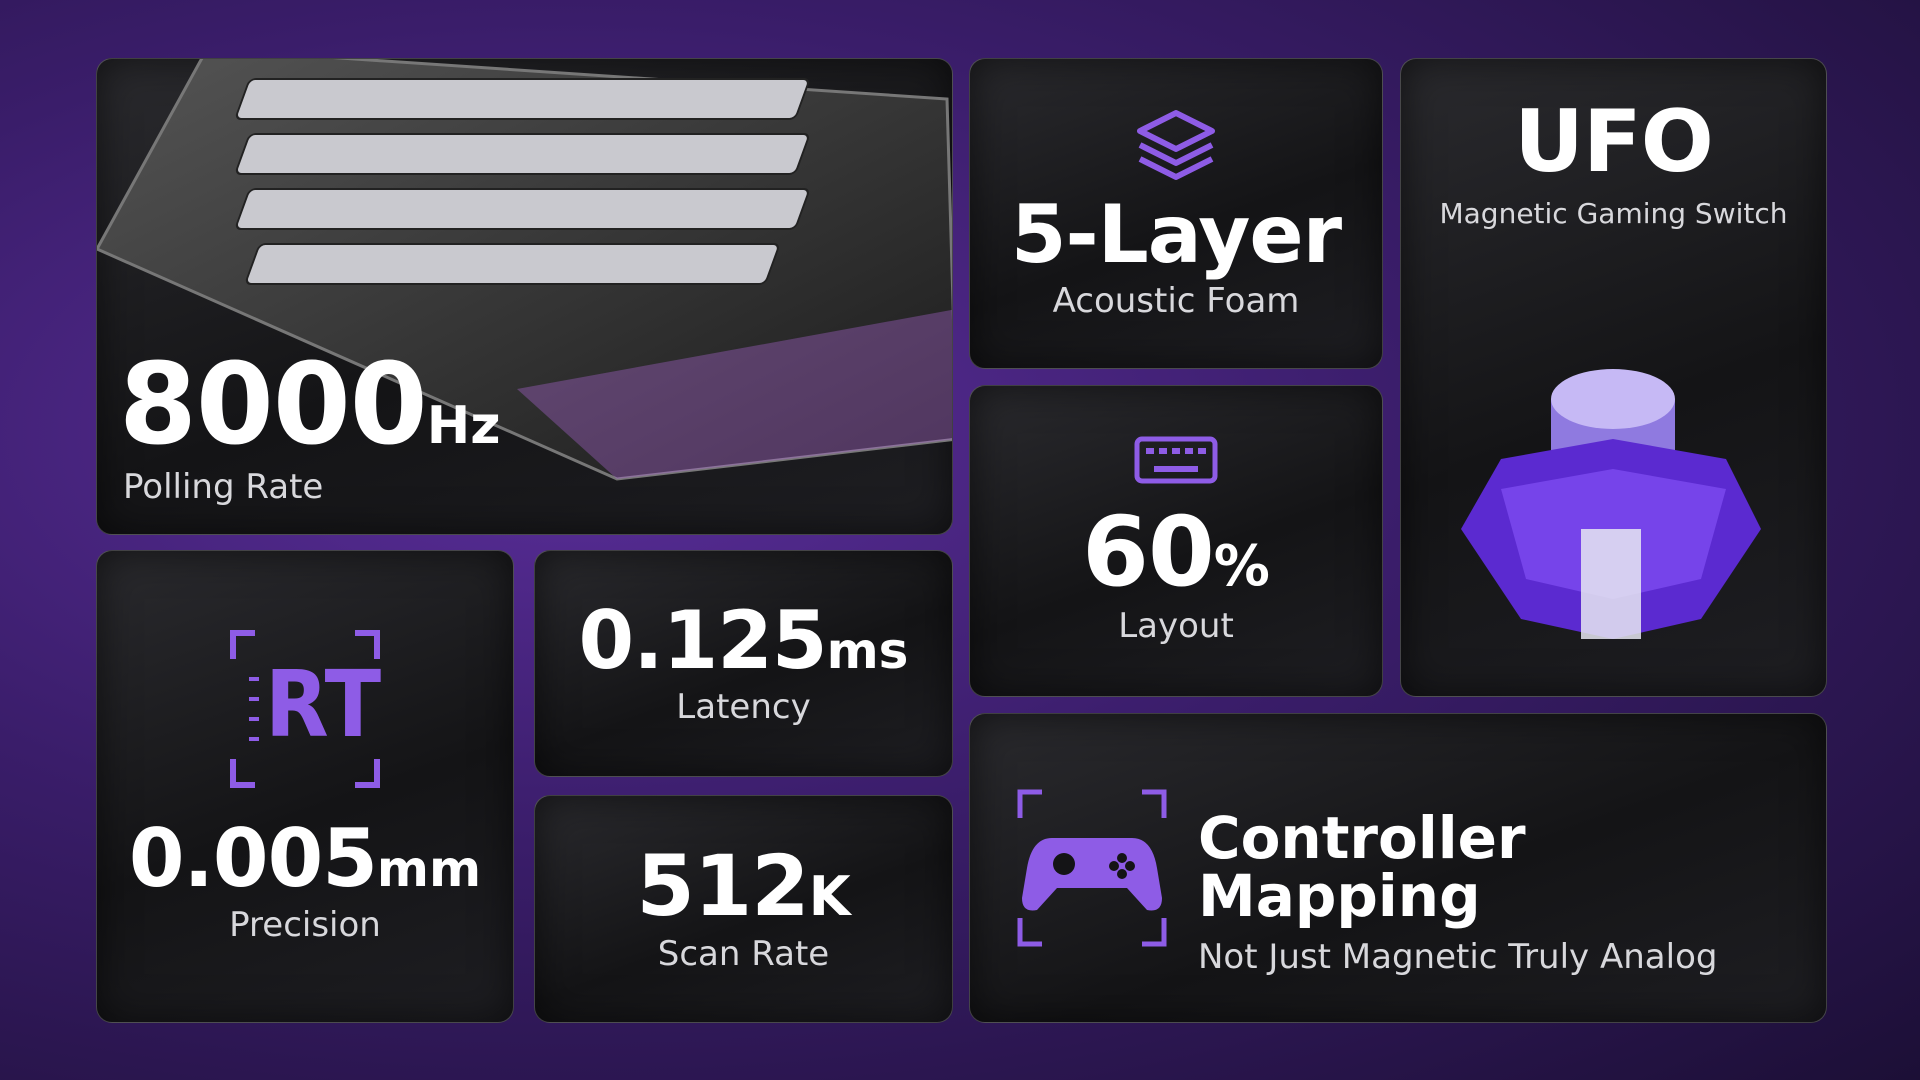 Image resolution: width=1920 pixels, height=1080 pixels. I want to click on keyboard-icon, so click(1176, 460).